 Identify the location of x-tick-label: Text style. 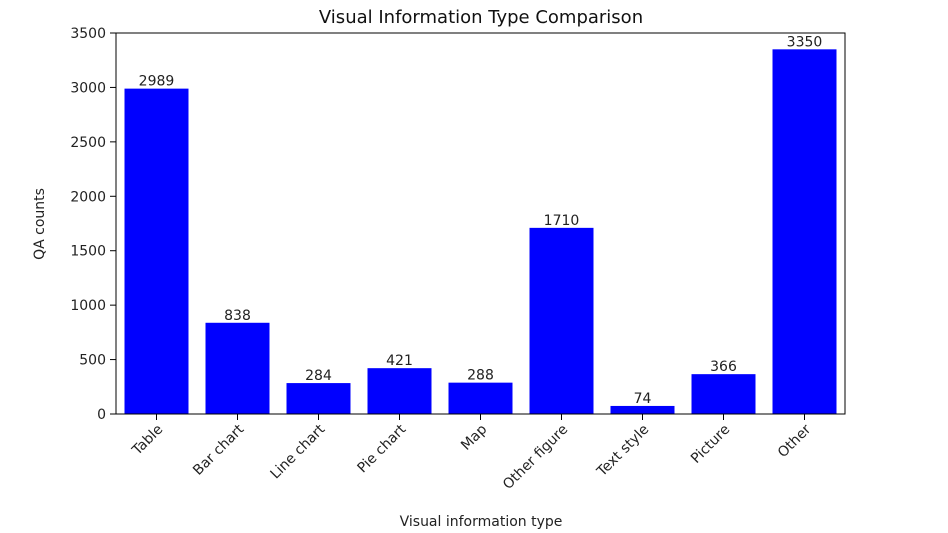
(622, 451).